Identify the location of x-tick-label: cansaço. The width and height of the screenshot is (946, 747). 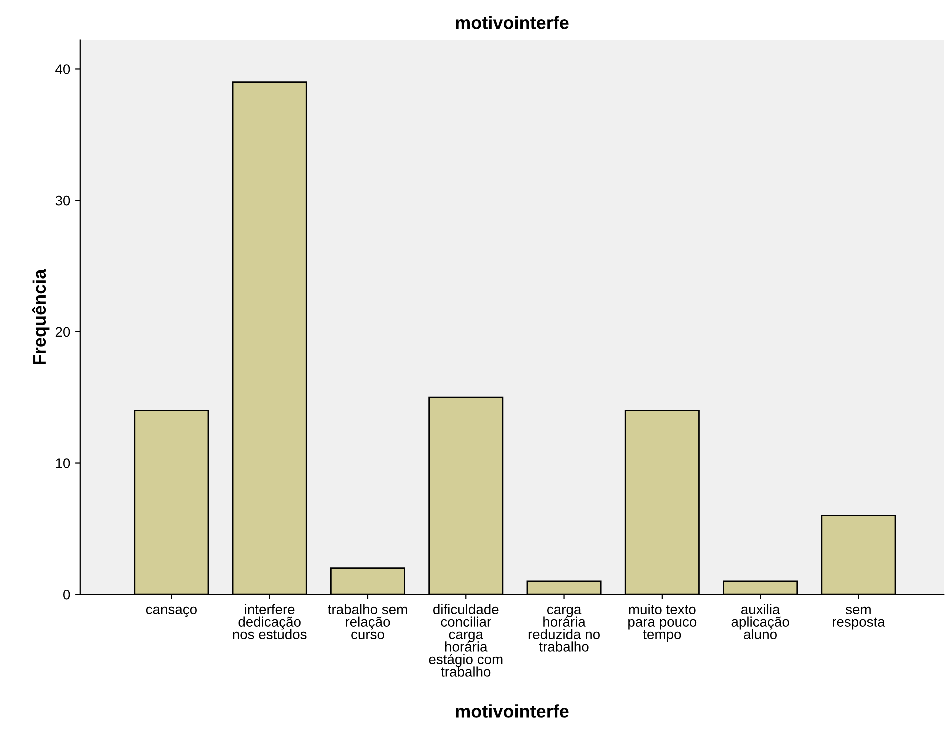
(171, 612).